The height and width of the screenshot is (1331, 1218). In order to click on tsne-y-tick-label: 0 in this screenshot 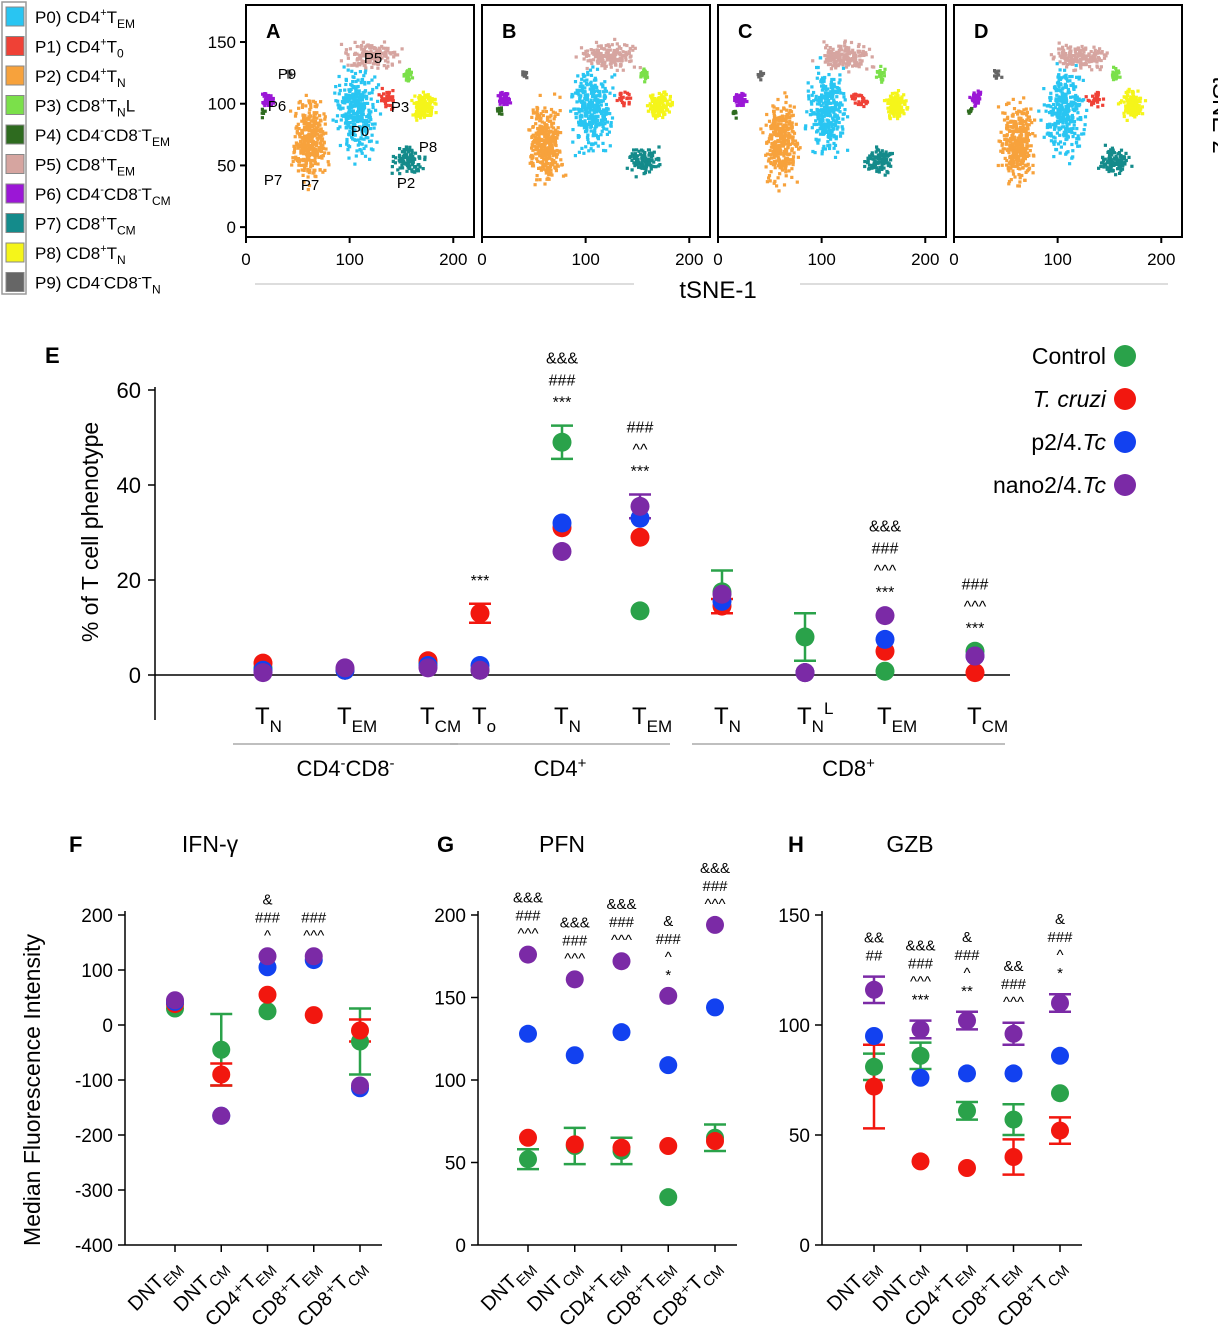, I will do `click(231, 227)`.